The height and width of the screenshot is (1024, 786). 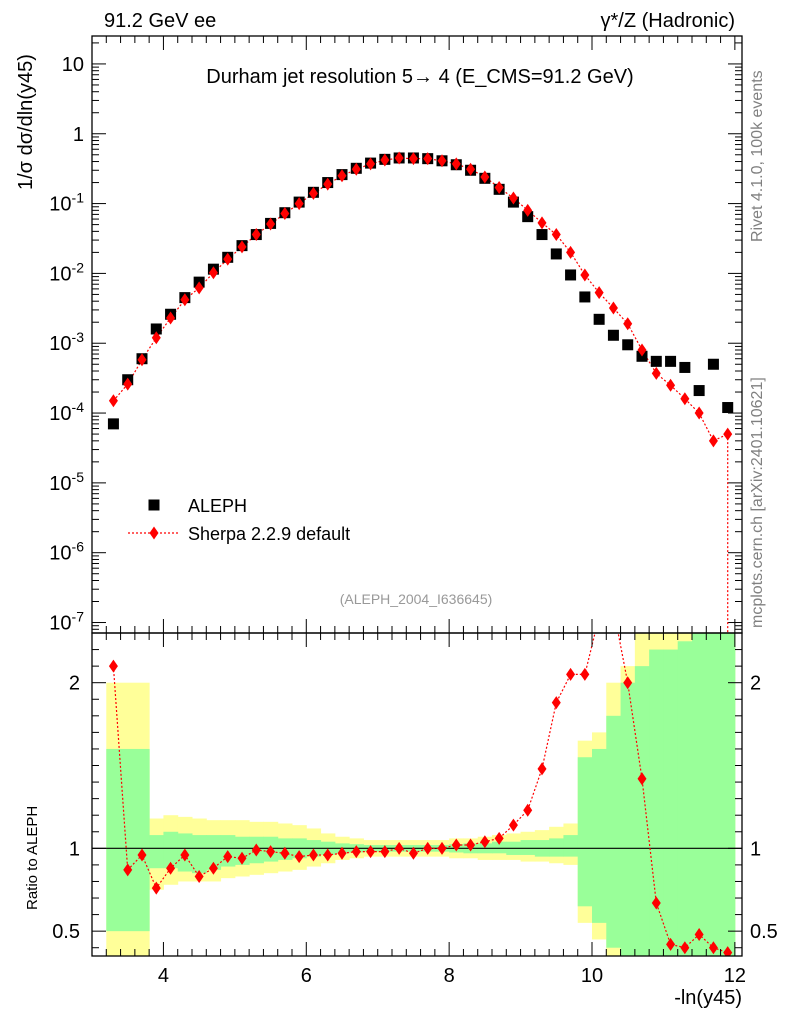 What do you see at coordinates (757, 502) in the screenshot?
I see `mcplots-label: mcplots.cern.ch [arXiv:2401.10621]` at bounding box center [757, 502].